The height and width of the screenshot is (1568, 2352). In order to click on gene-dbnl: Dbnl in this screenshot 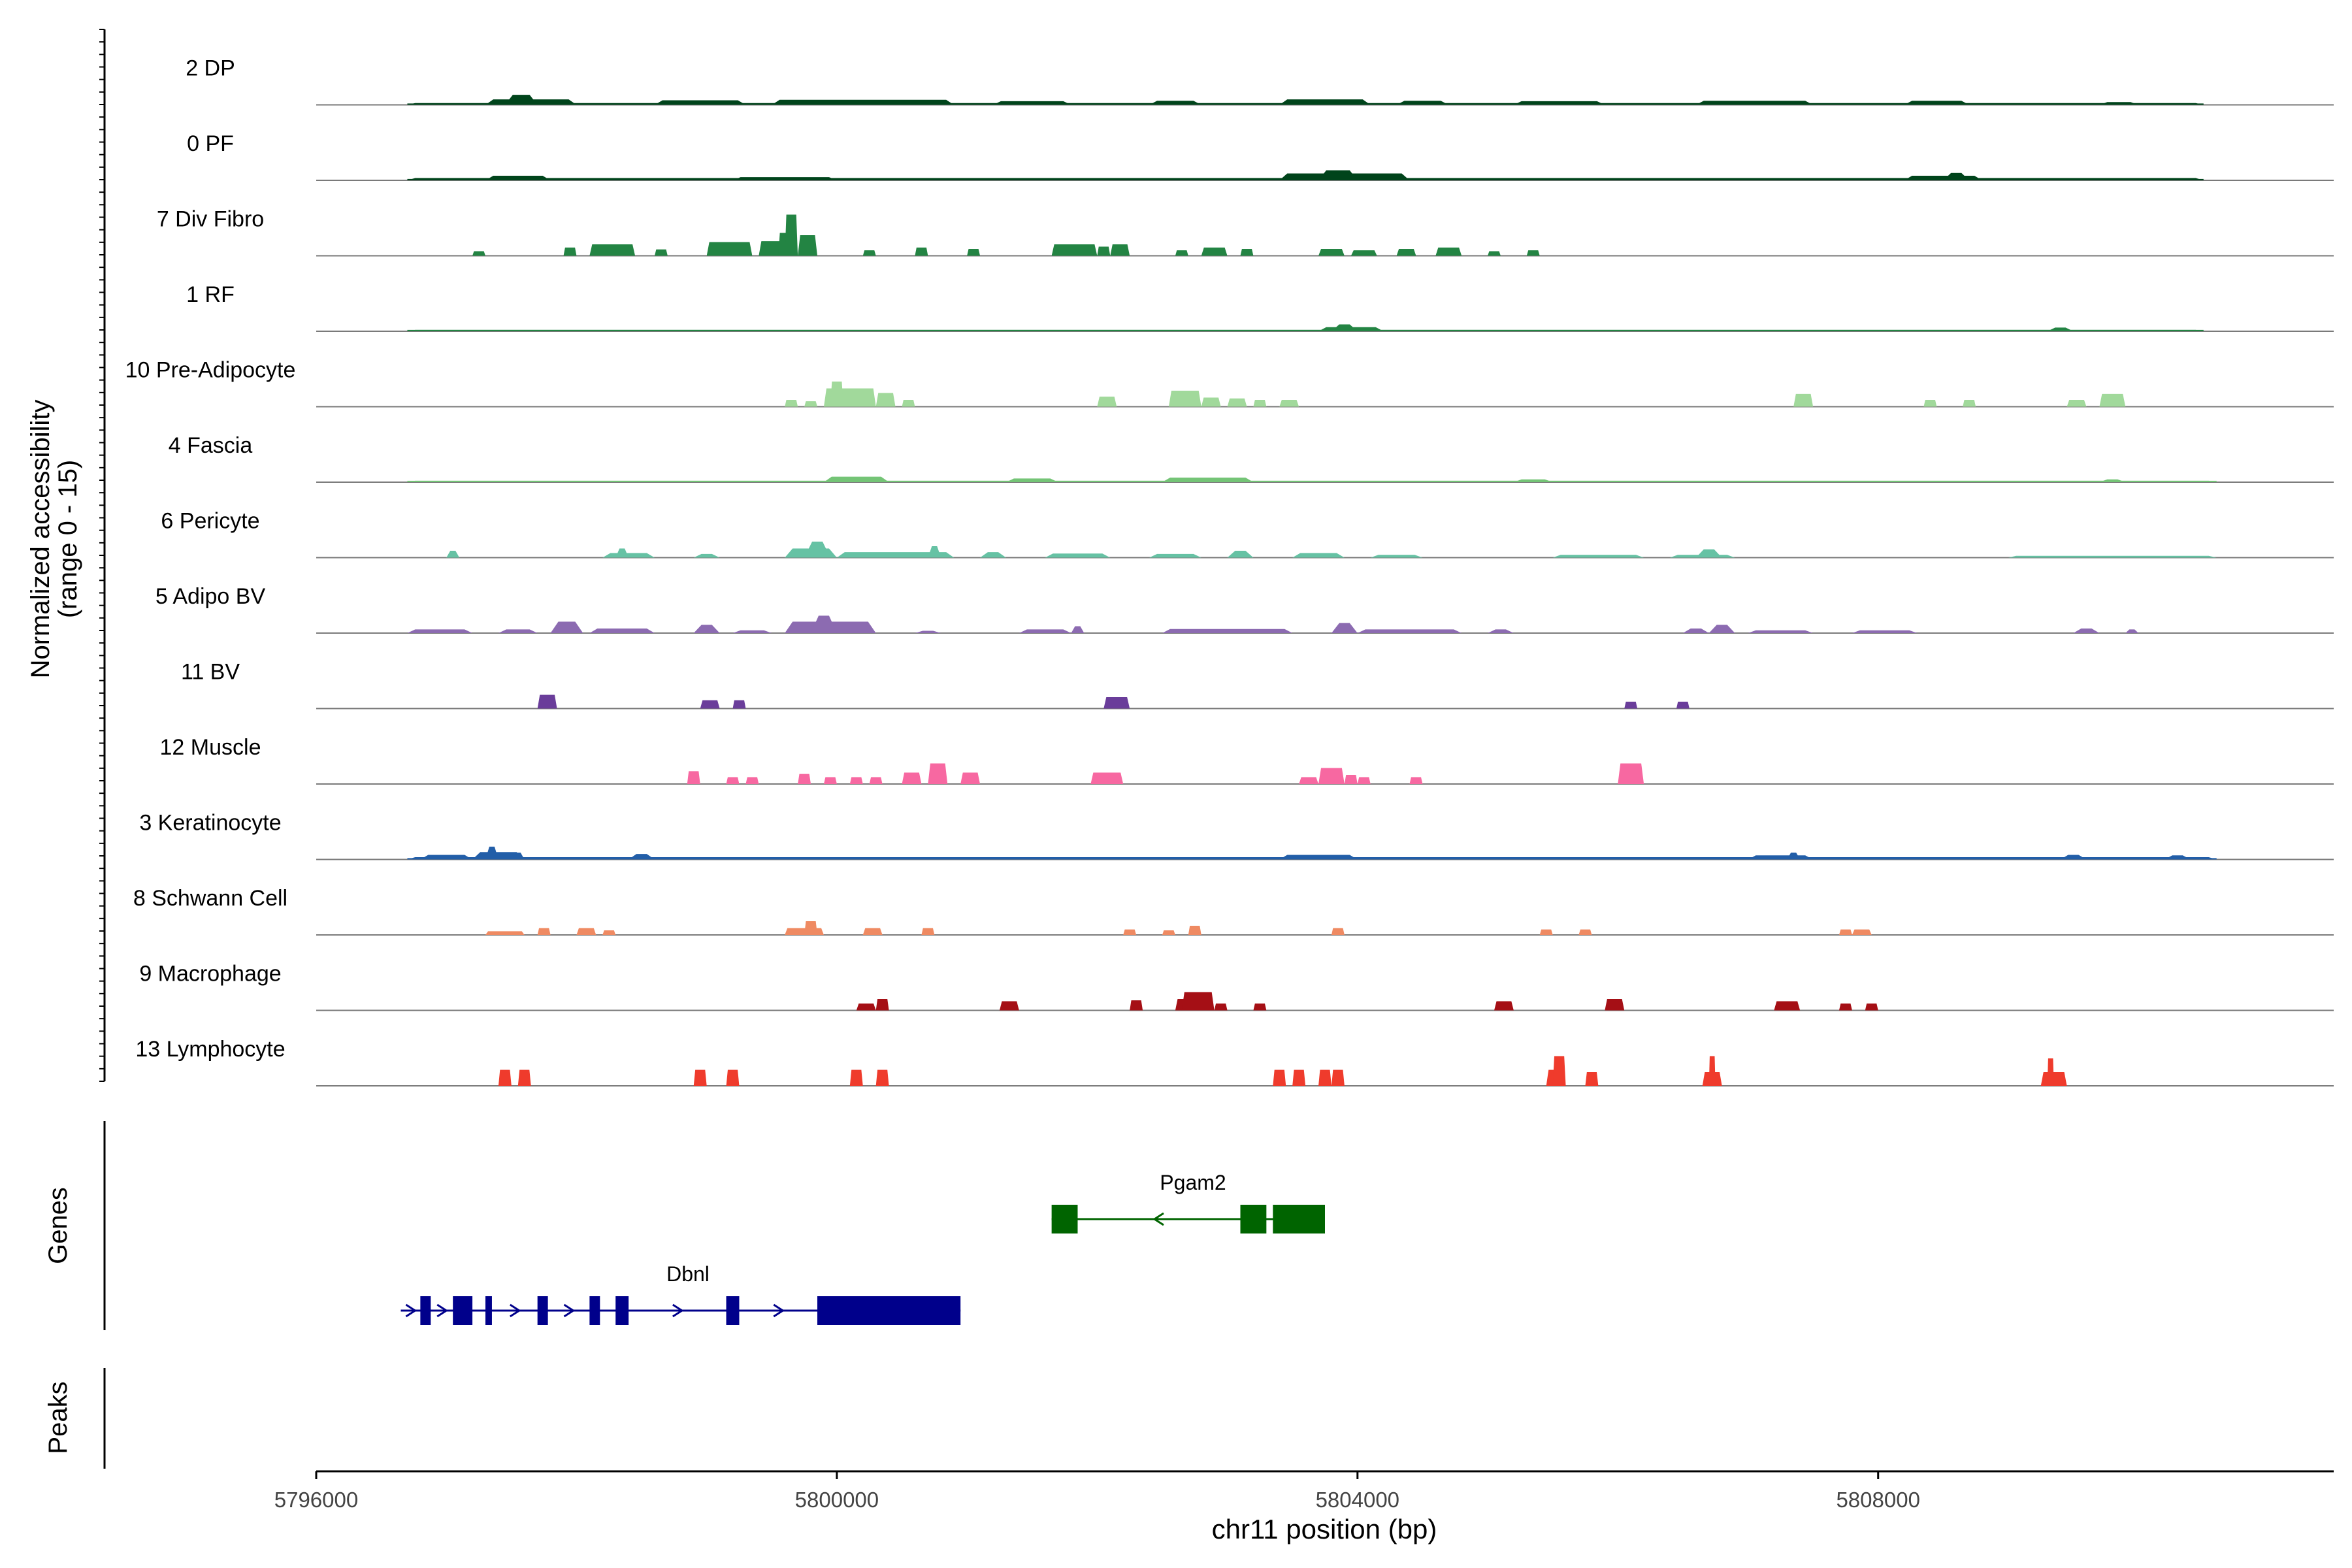, I will do `click(680, 1293)`.